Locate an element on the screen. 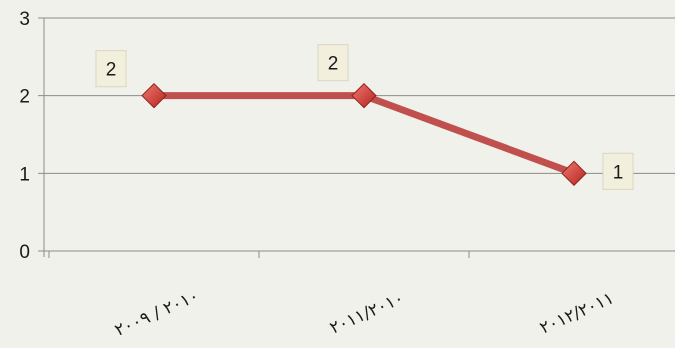  data-label-0: 2 is located at coordinates (111, 70).